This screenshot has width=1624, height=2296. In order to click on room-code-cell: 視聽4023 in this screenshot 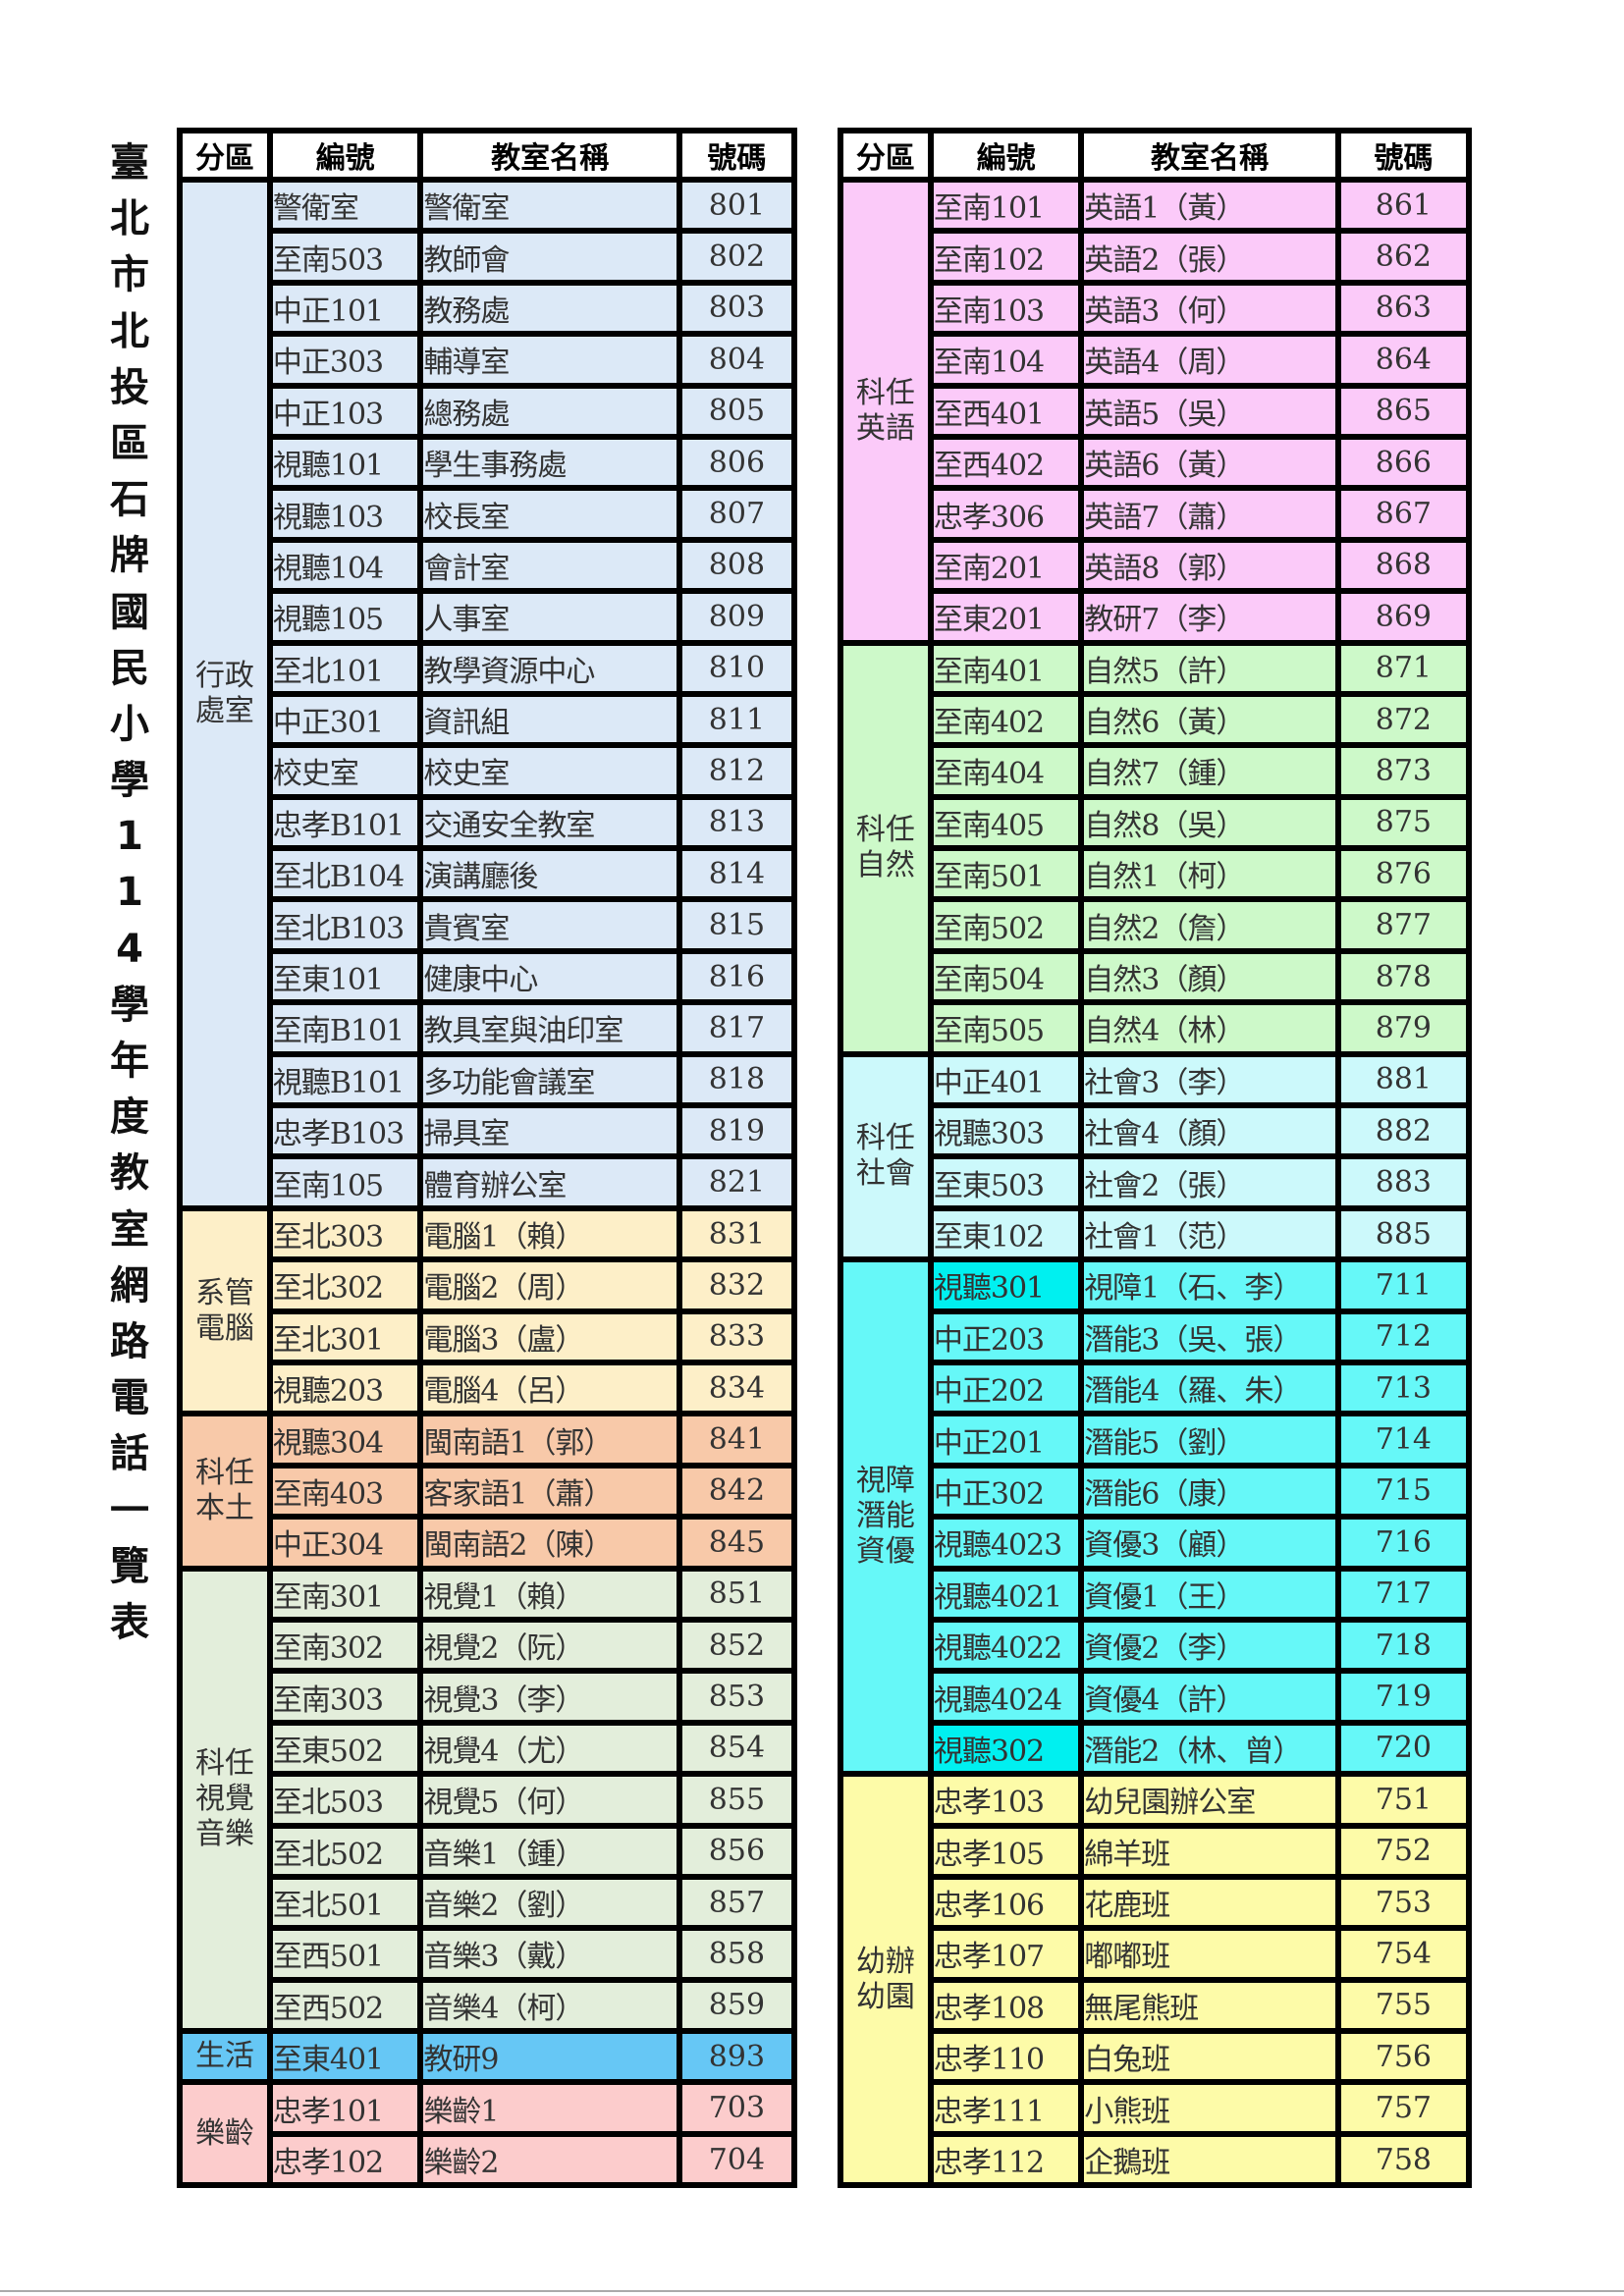, I will do `click(1006, 1543)`.